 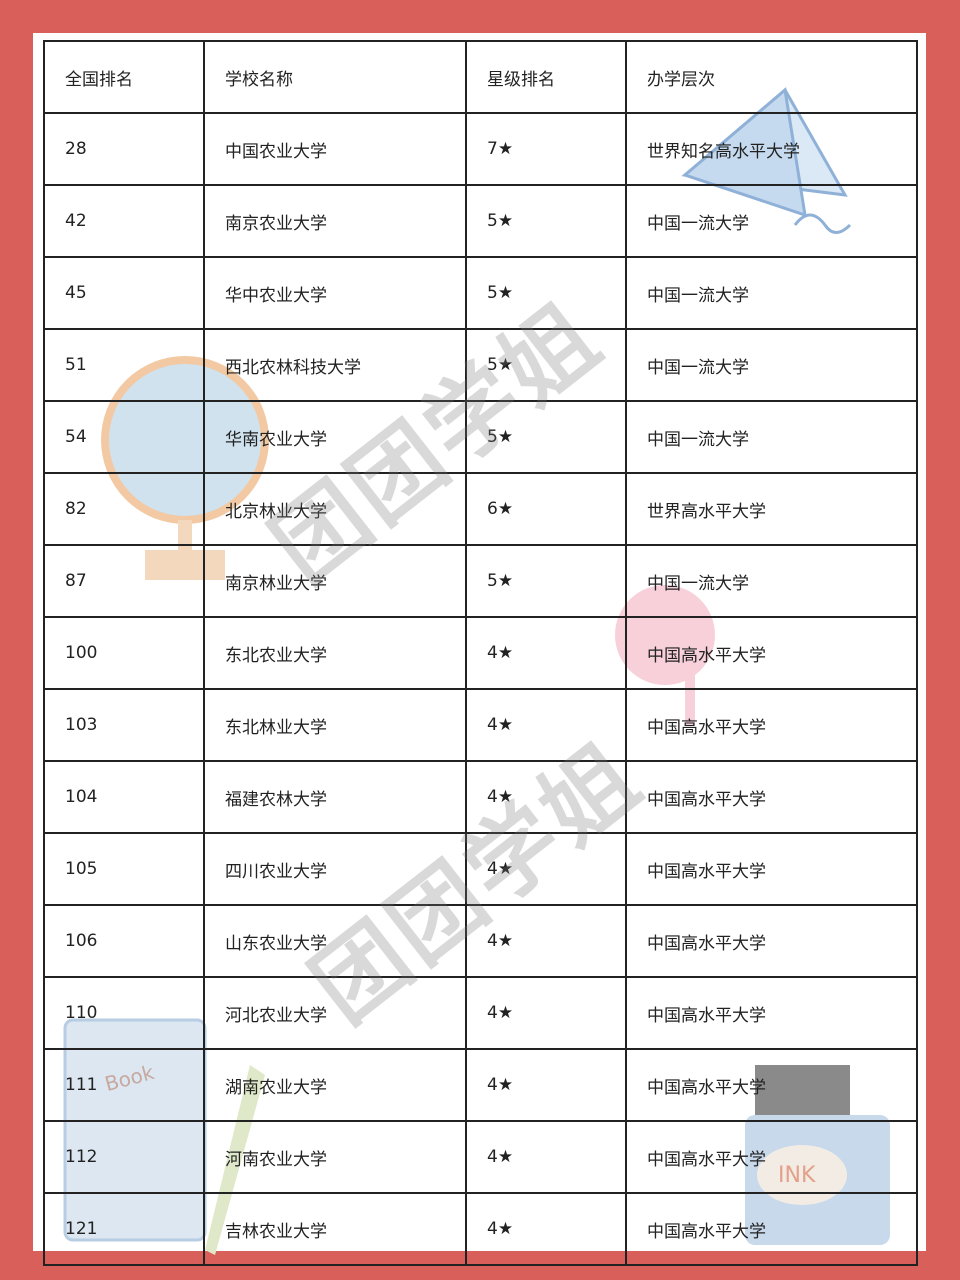 I want to click on school-name-cell: 南京农业大学, so click(x=335, y=221).